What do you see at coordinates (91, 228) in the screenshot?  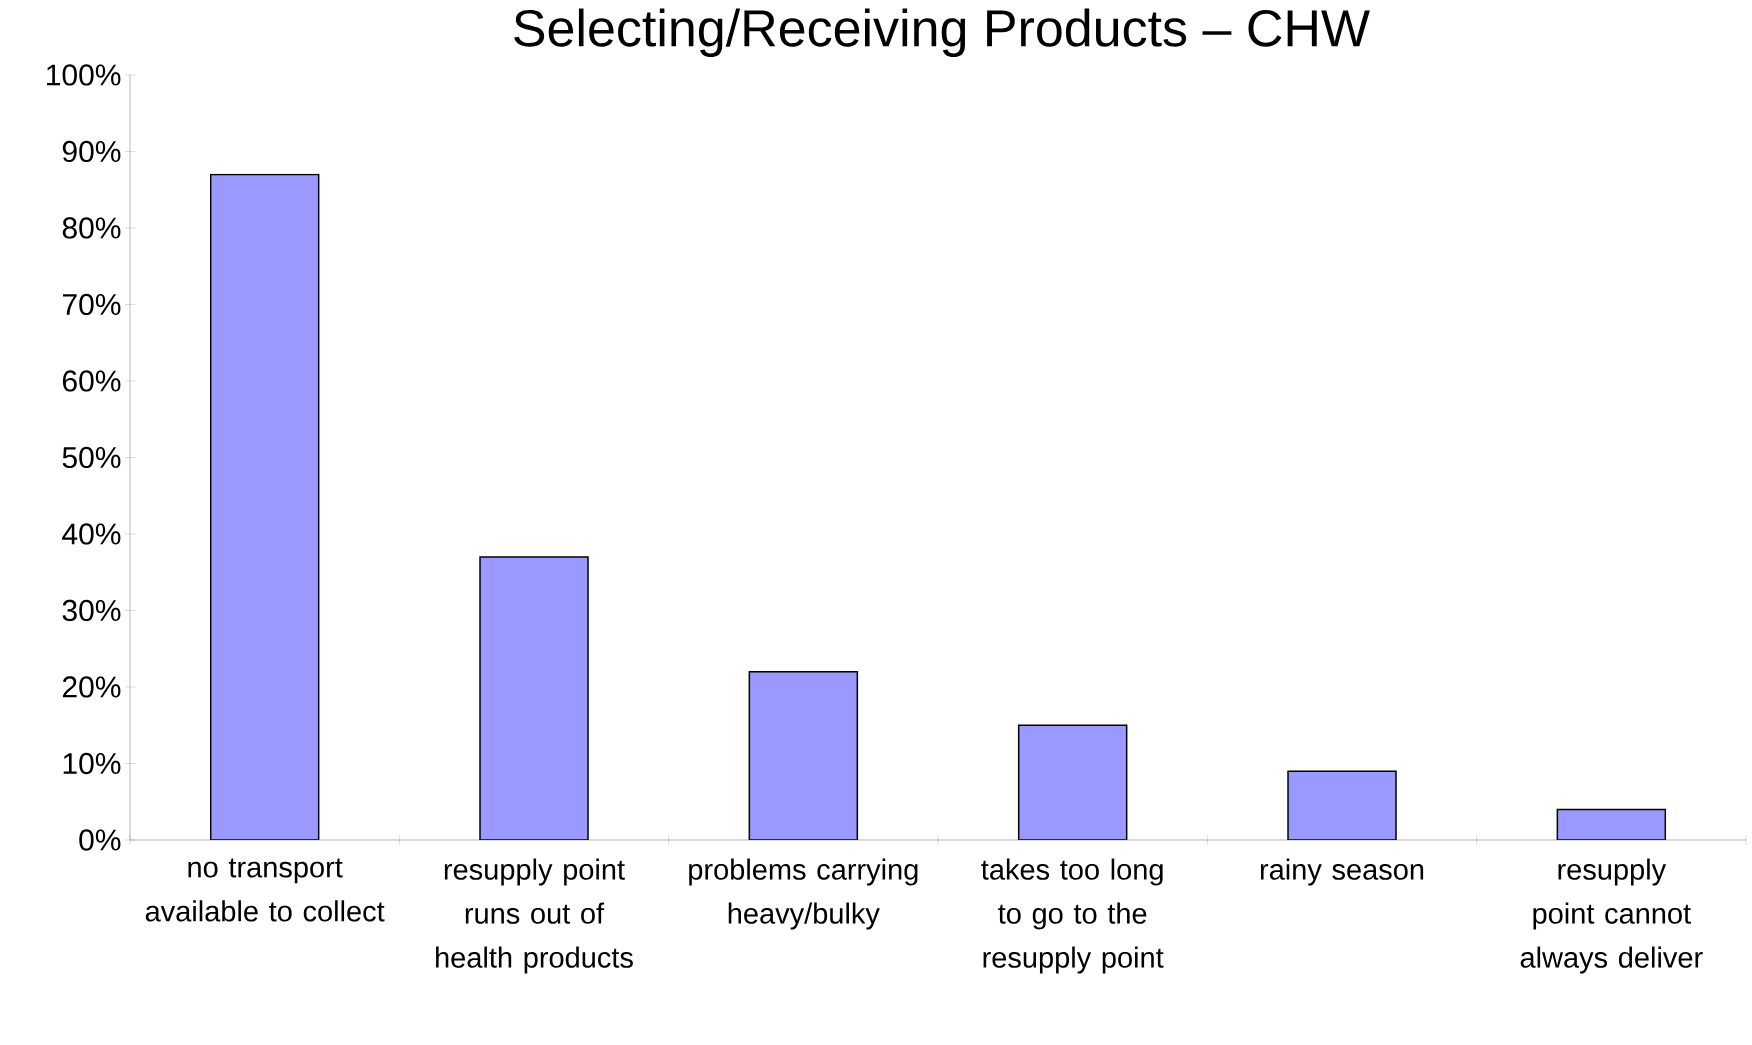 I see `y-tick-label: 80%` at bounding box center [91, 228].